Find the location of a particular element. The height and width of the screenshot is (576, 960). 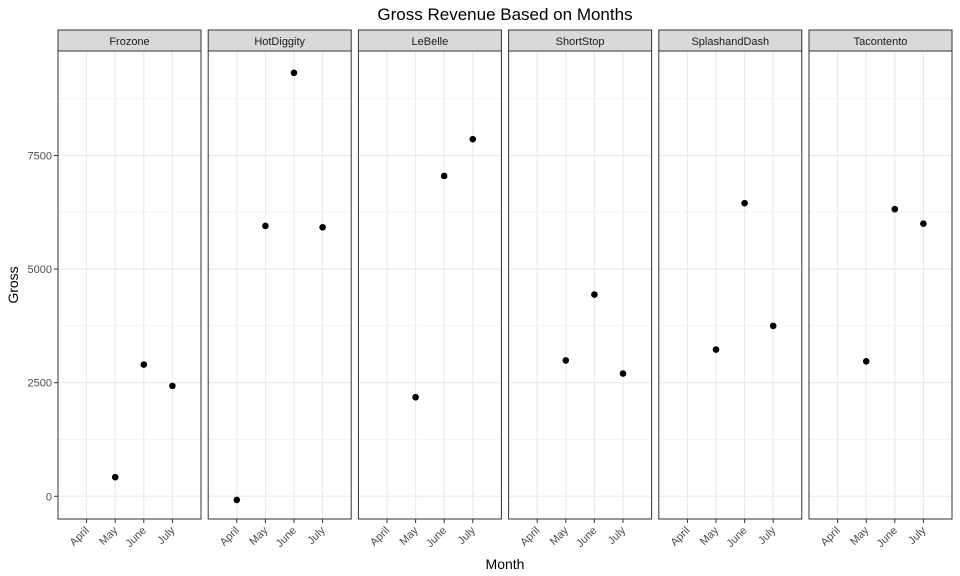

facet-panel: ShortStop April May June July is located at coordinates (580, 289).